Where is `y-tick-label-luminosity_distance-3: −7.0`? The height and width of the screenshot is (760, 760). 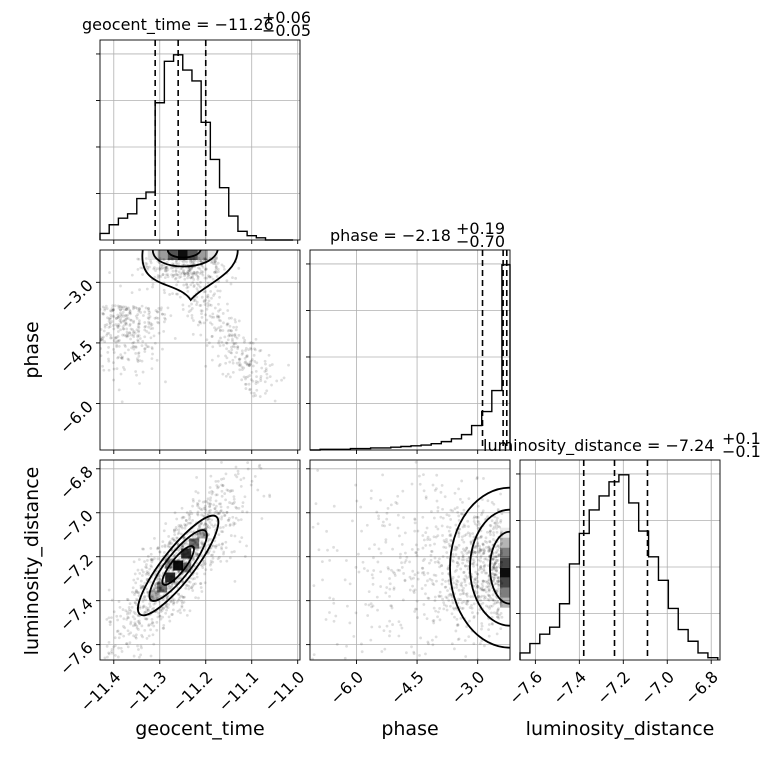 y-tick-label-luminosity_distance-3: −7.0 is located at coordinates (76, 526).